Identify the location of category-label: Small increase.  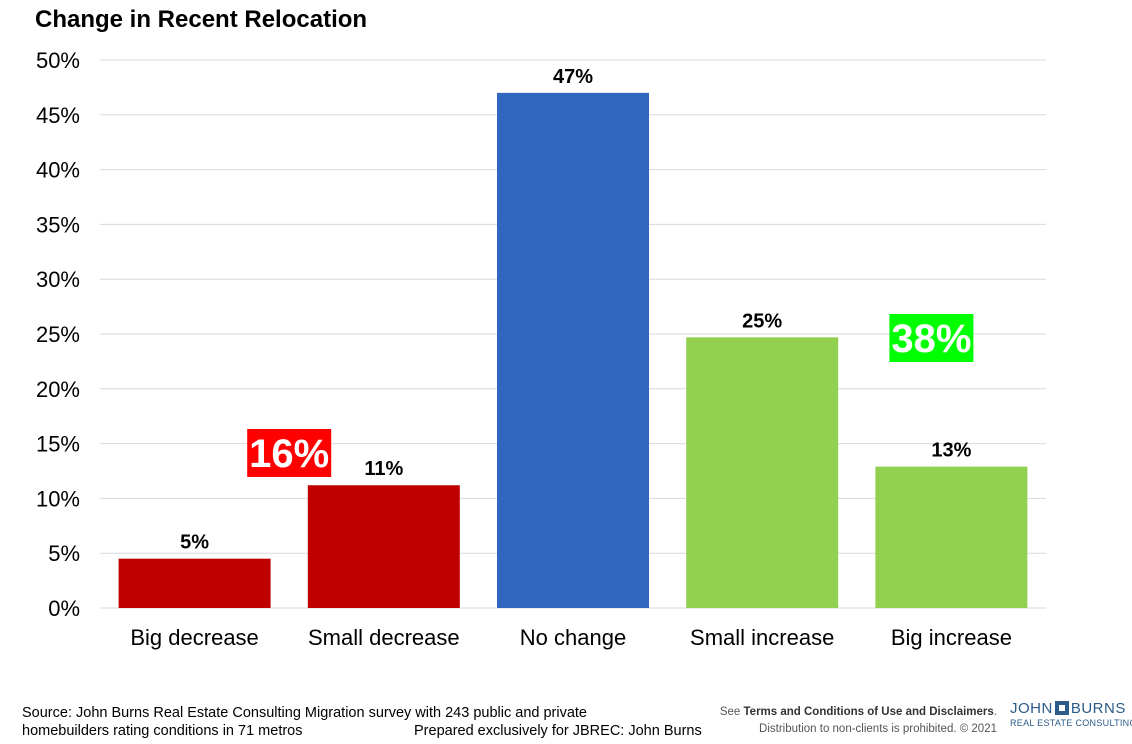
(762, 637).